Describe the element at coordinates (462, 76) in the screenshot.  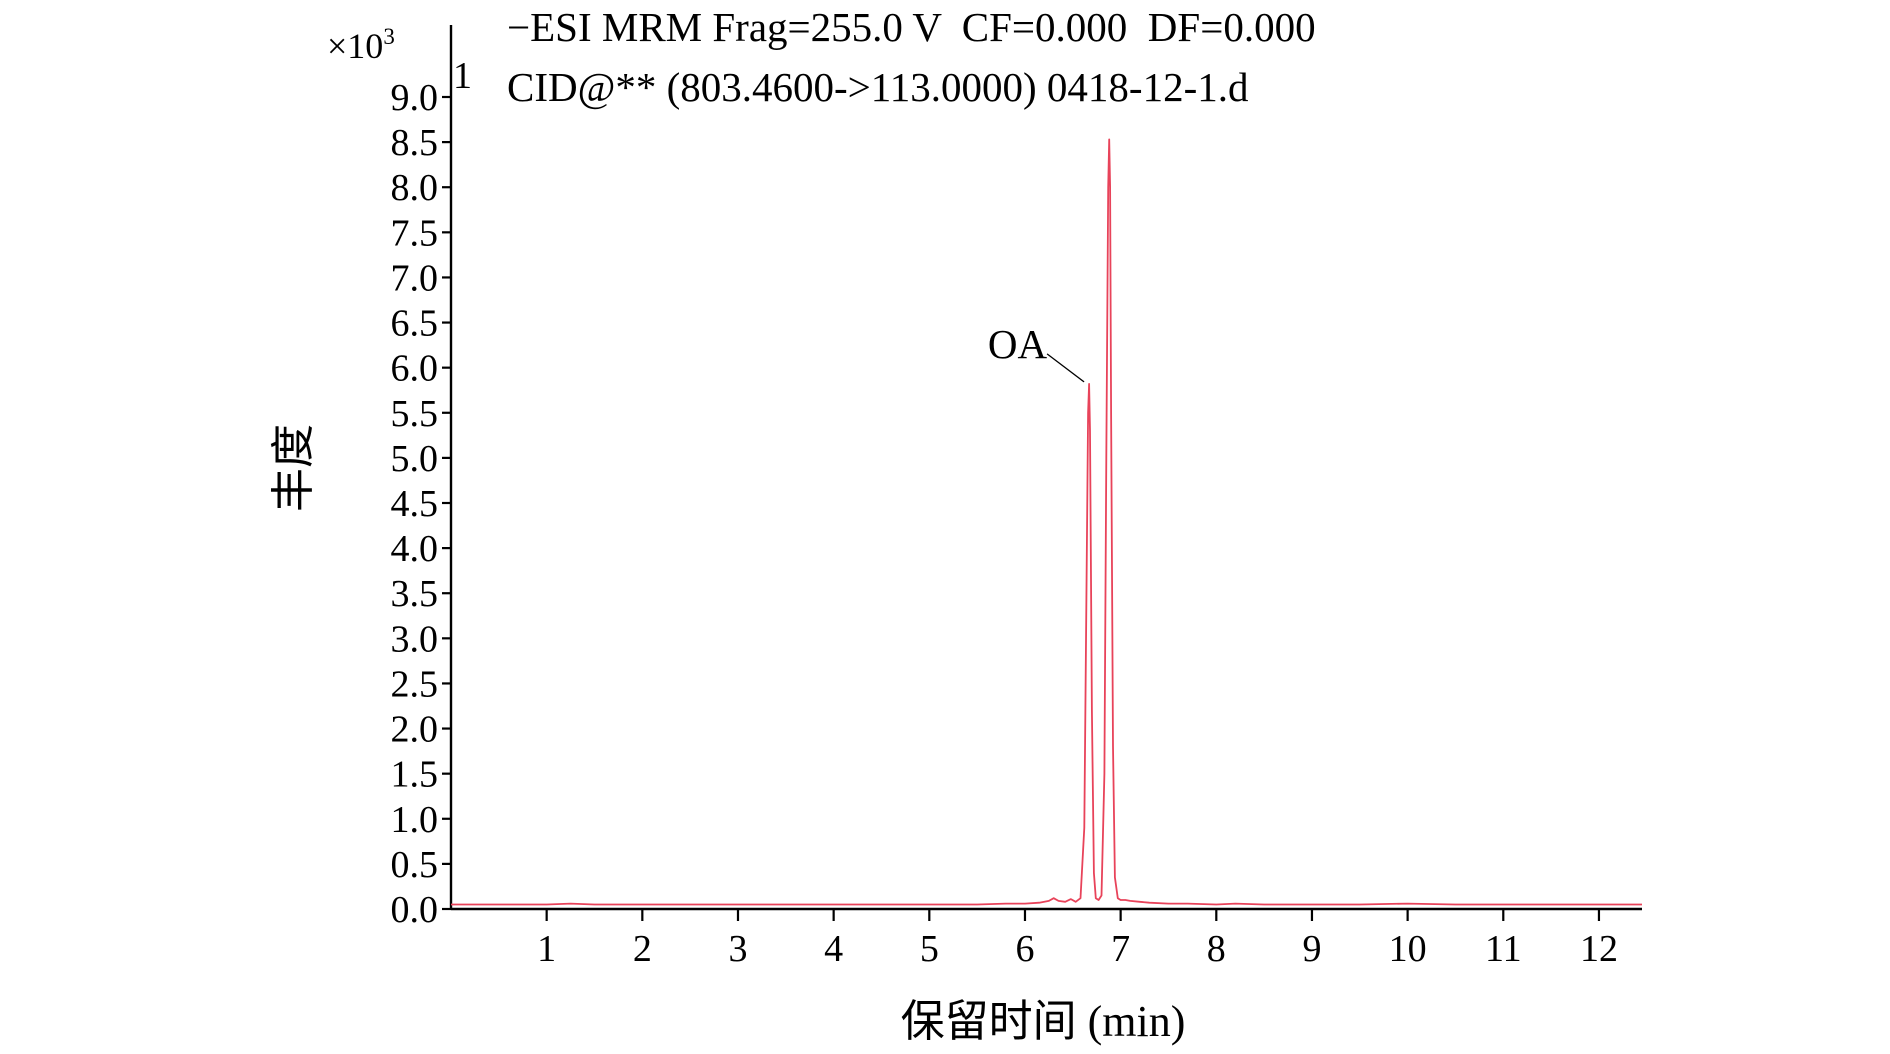
I see `panel-label: 1` at that location.